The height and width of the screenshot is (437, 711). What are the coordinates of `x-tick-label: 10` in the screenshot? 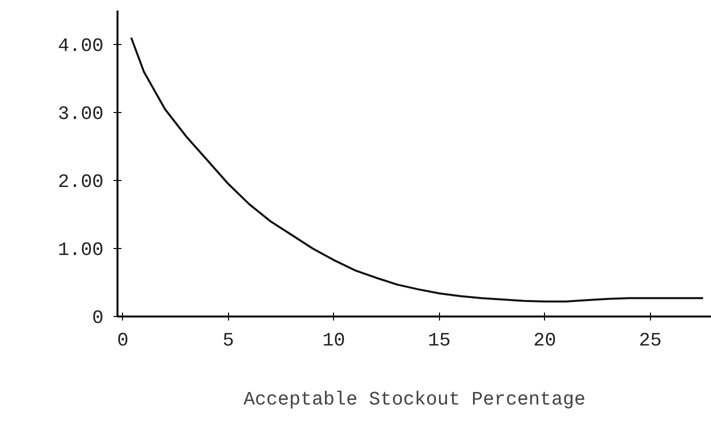 It's located at (334, 341).